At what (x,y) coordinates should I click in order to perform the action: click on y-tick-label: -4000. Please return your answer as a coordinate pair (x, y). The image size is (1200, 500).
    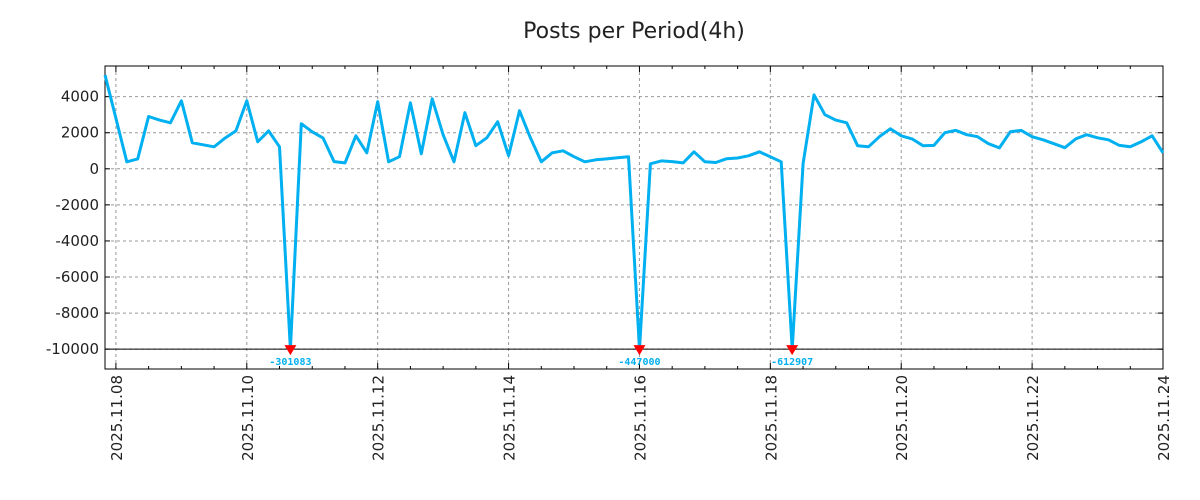
    Looking at the image, I should click on (77, 241).